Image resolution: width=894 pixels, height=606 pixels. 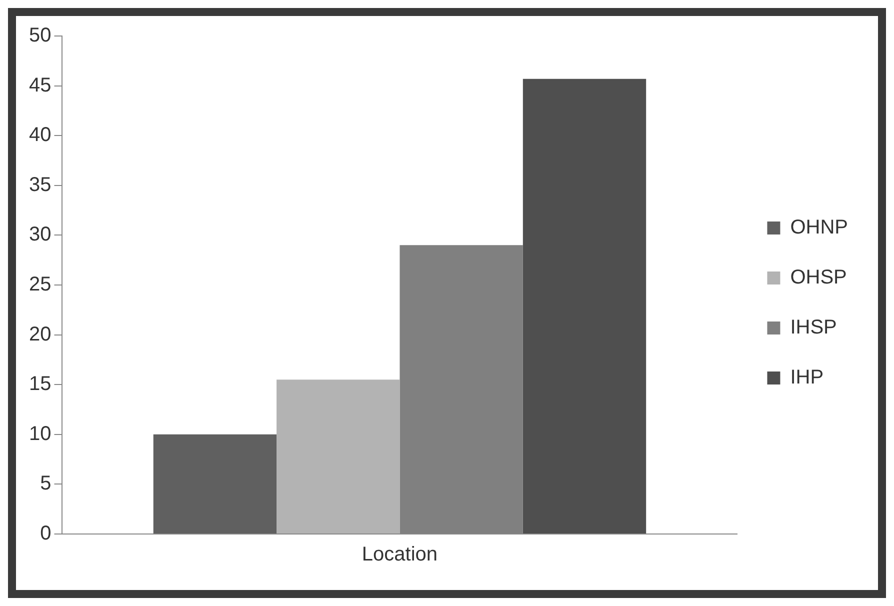 What do you see at coordinates (40, 85) in the screenshot?
I see `y-tick-label: 45` at bounding box center [40, 85].